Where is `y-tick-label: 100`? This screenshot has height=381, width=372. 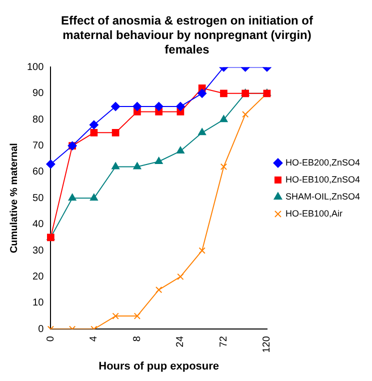 y-tick-label: 100 is located at coordinates (35, 67).